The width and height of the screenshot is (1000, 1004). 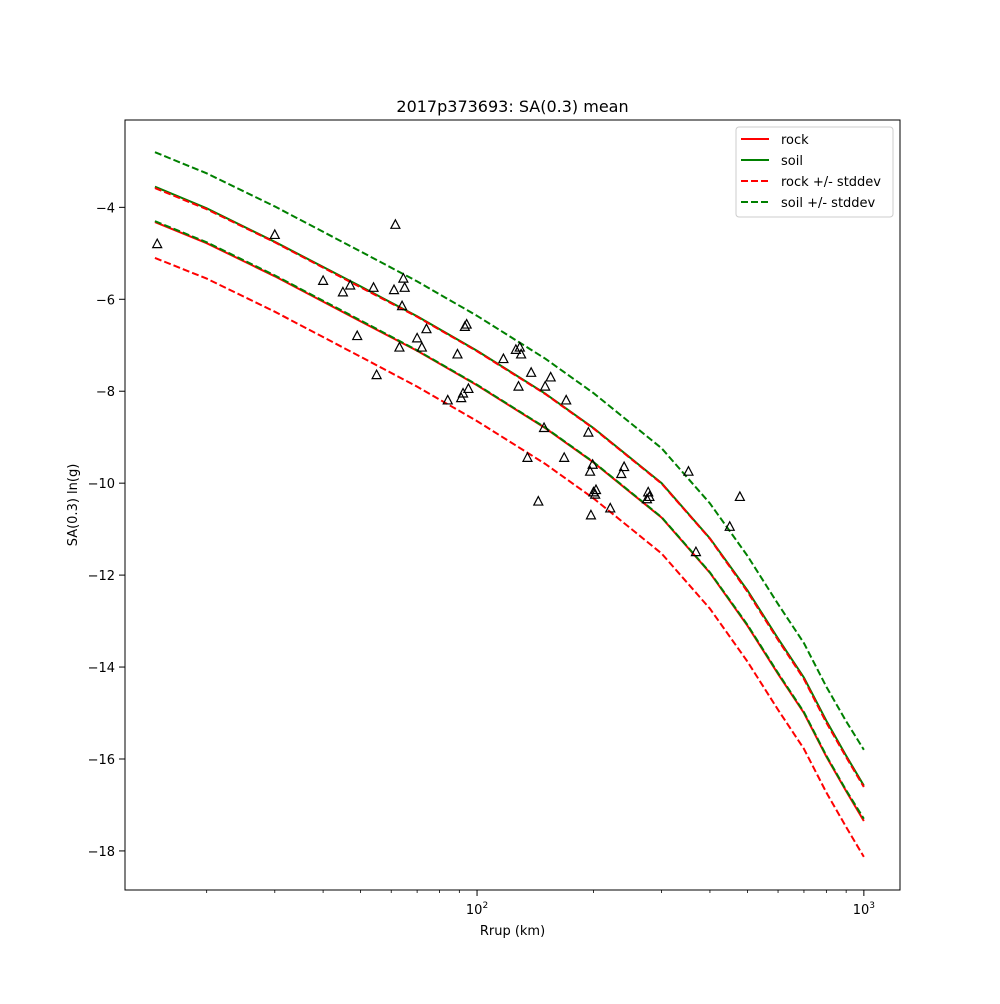 What do you see at coordinates (512, 931) in the screenshot?
I see `x-axis-label: Rrup (km)` at bounding box center [512, 931].